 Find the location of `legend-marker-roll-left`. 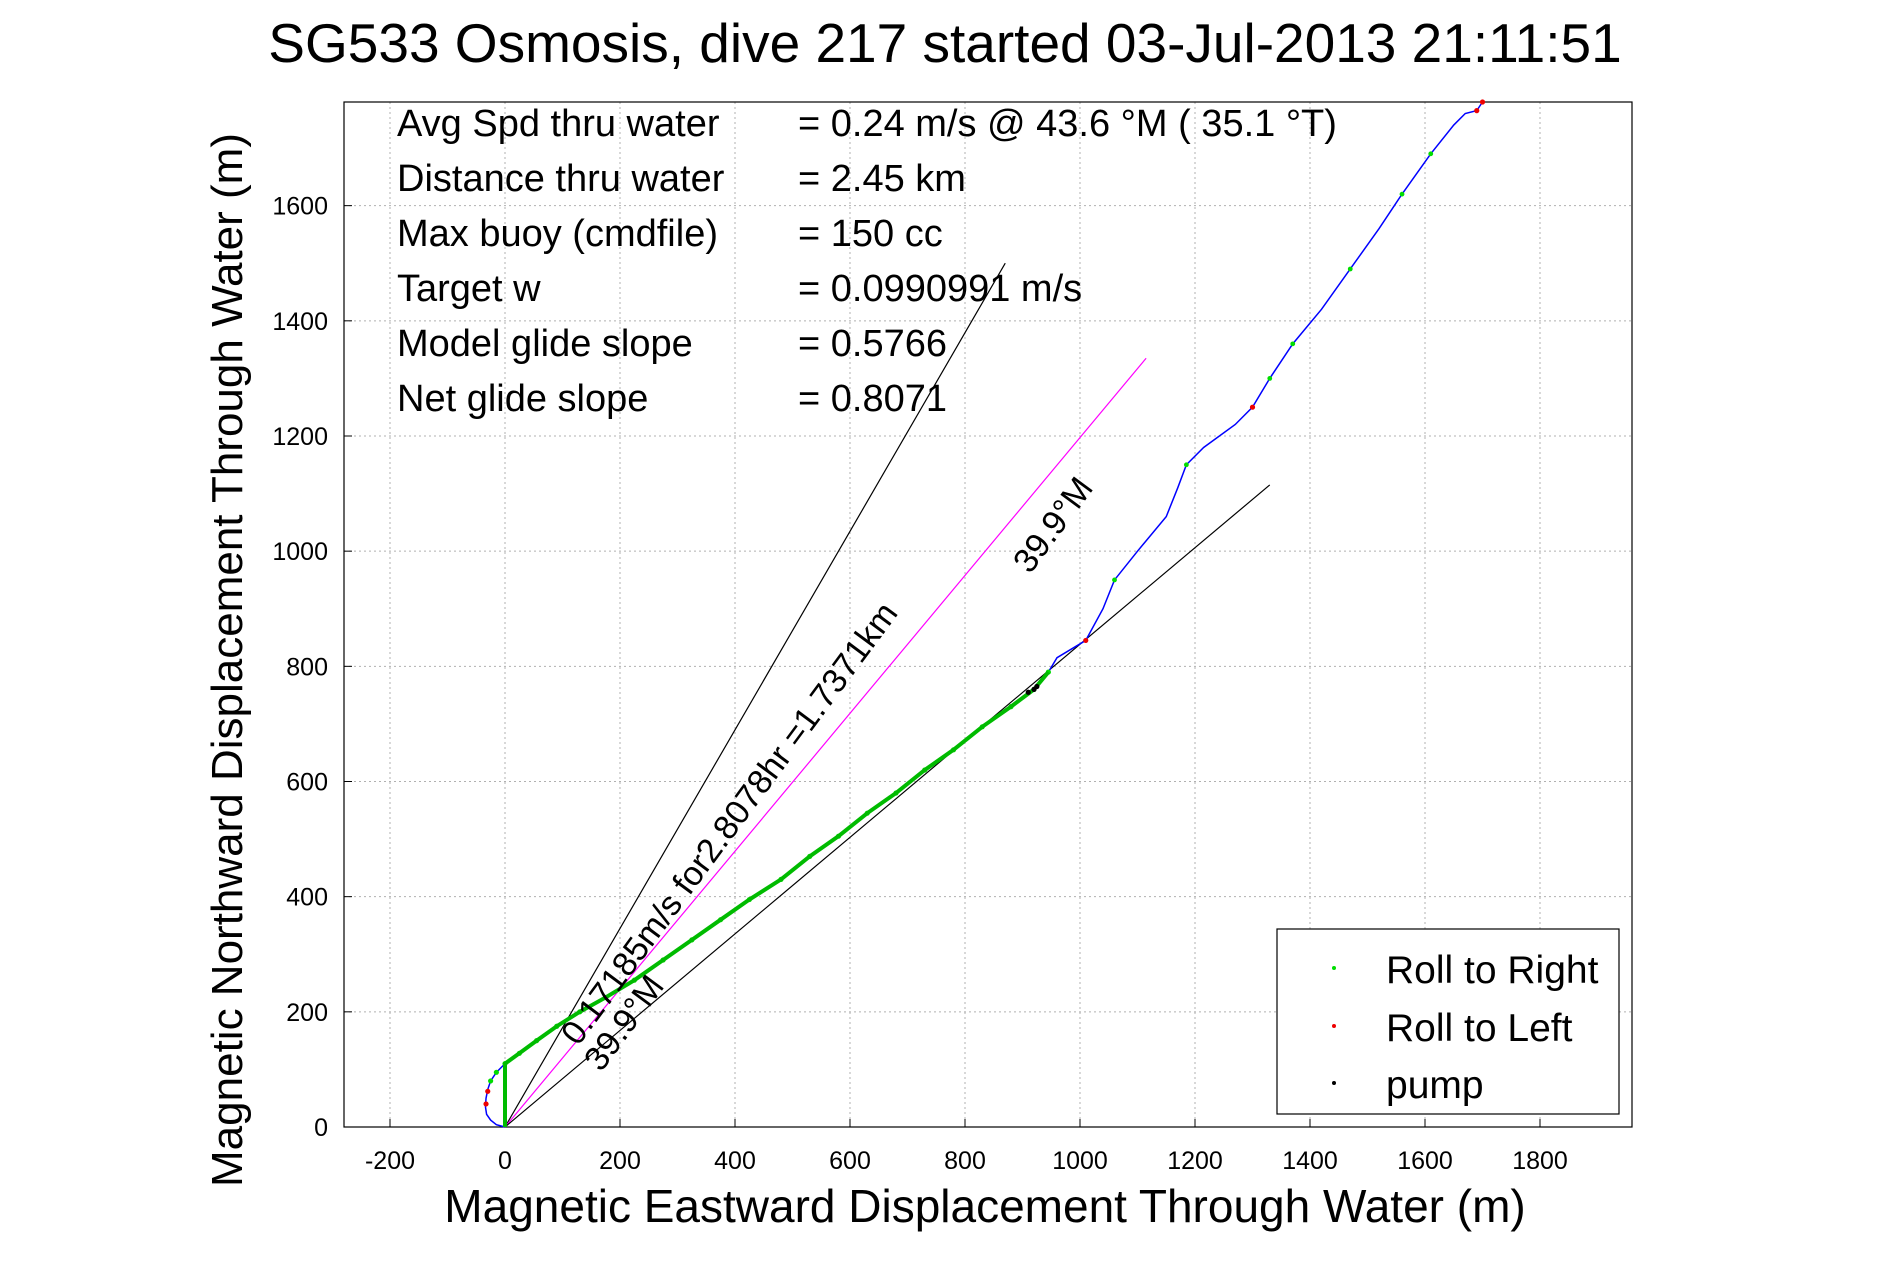

legend-marker-roll-left is located at coordinates (1334, 1026).